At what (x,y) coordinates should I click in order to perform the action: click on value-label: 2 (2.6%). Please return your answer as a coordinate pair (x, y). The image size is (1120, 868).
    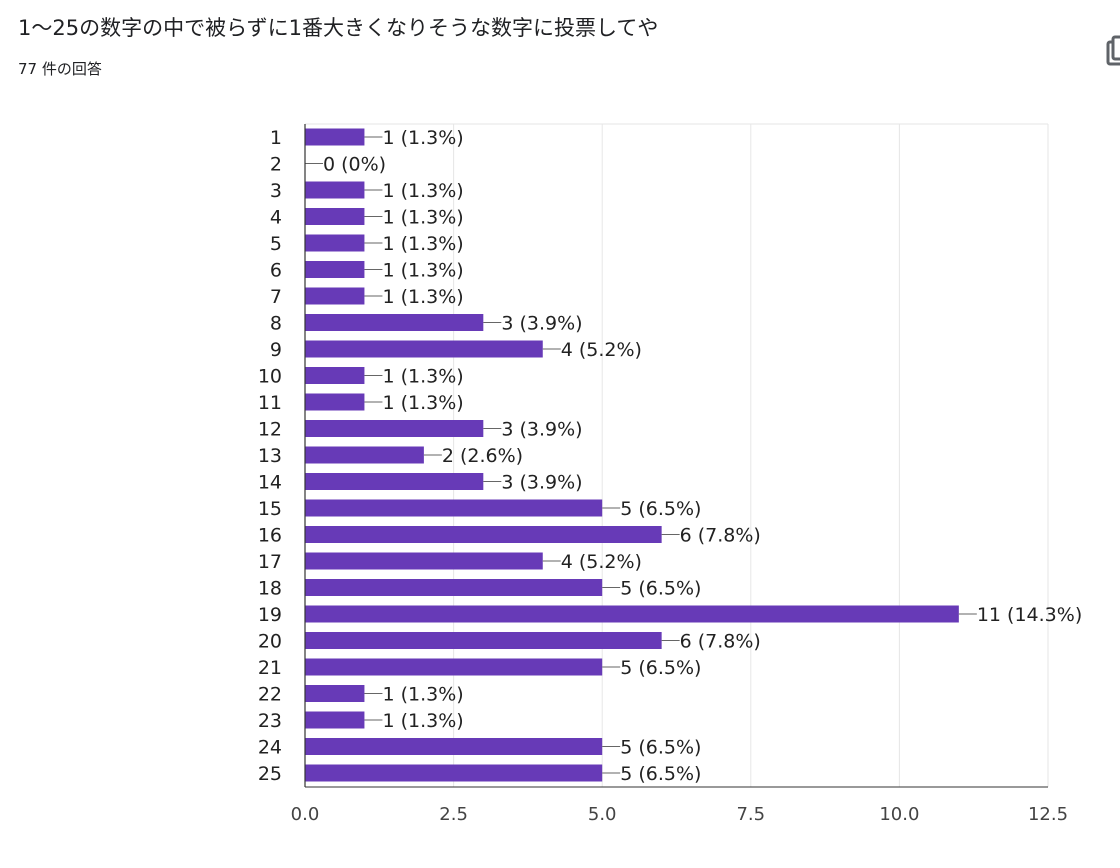
    Looking at the image, I should click on (482, 456).